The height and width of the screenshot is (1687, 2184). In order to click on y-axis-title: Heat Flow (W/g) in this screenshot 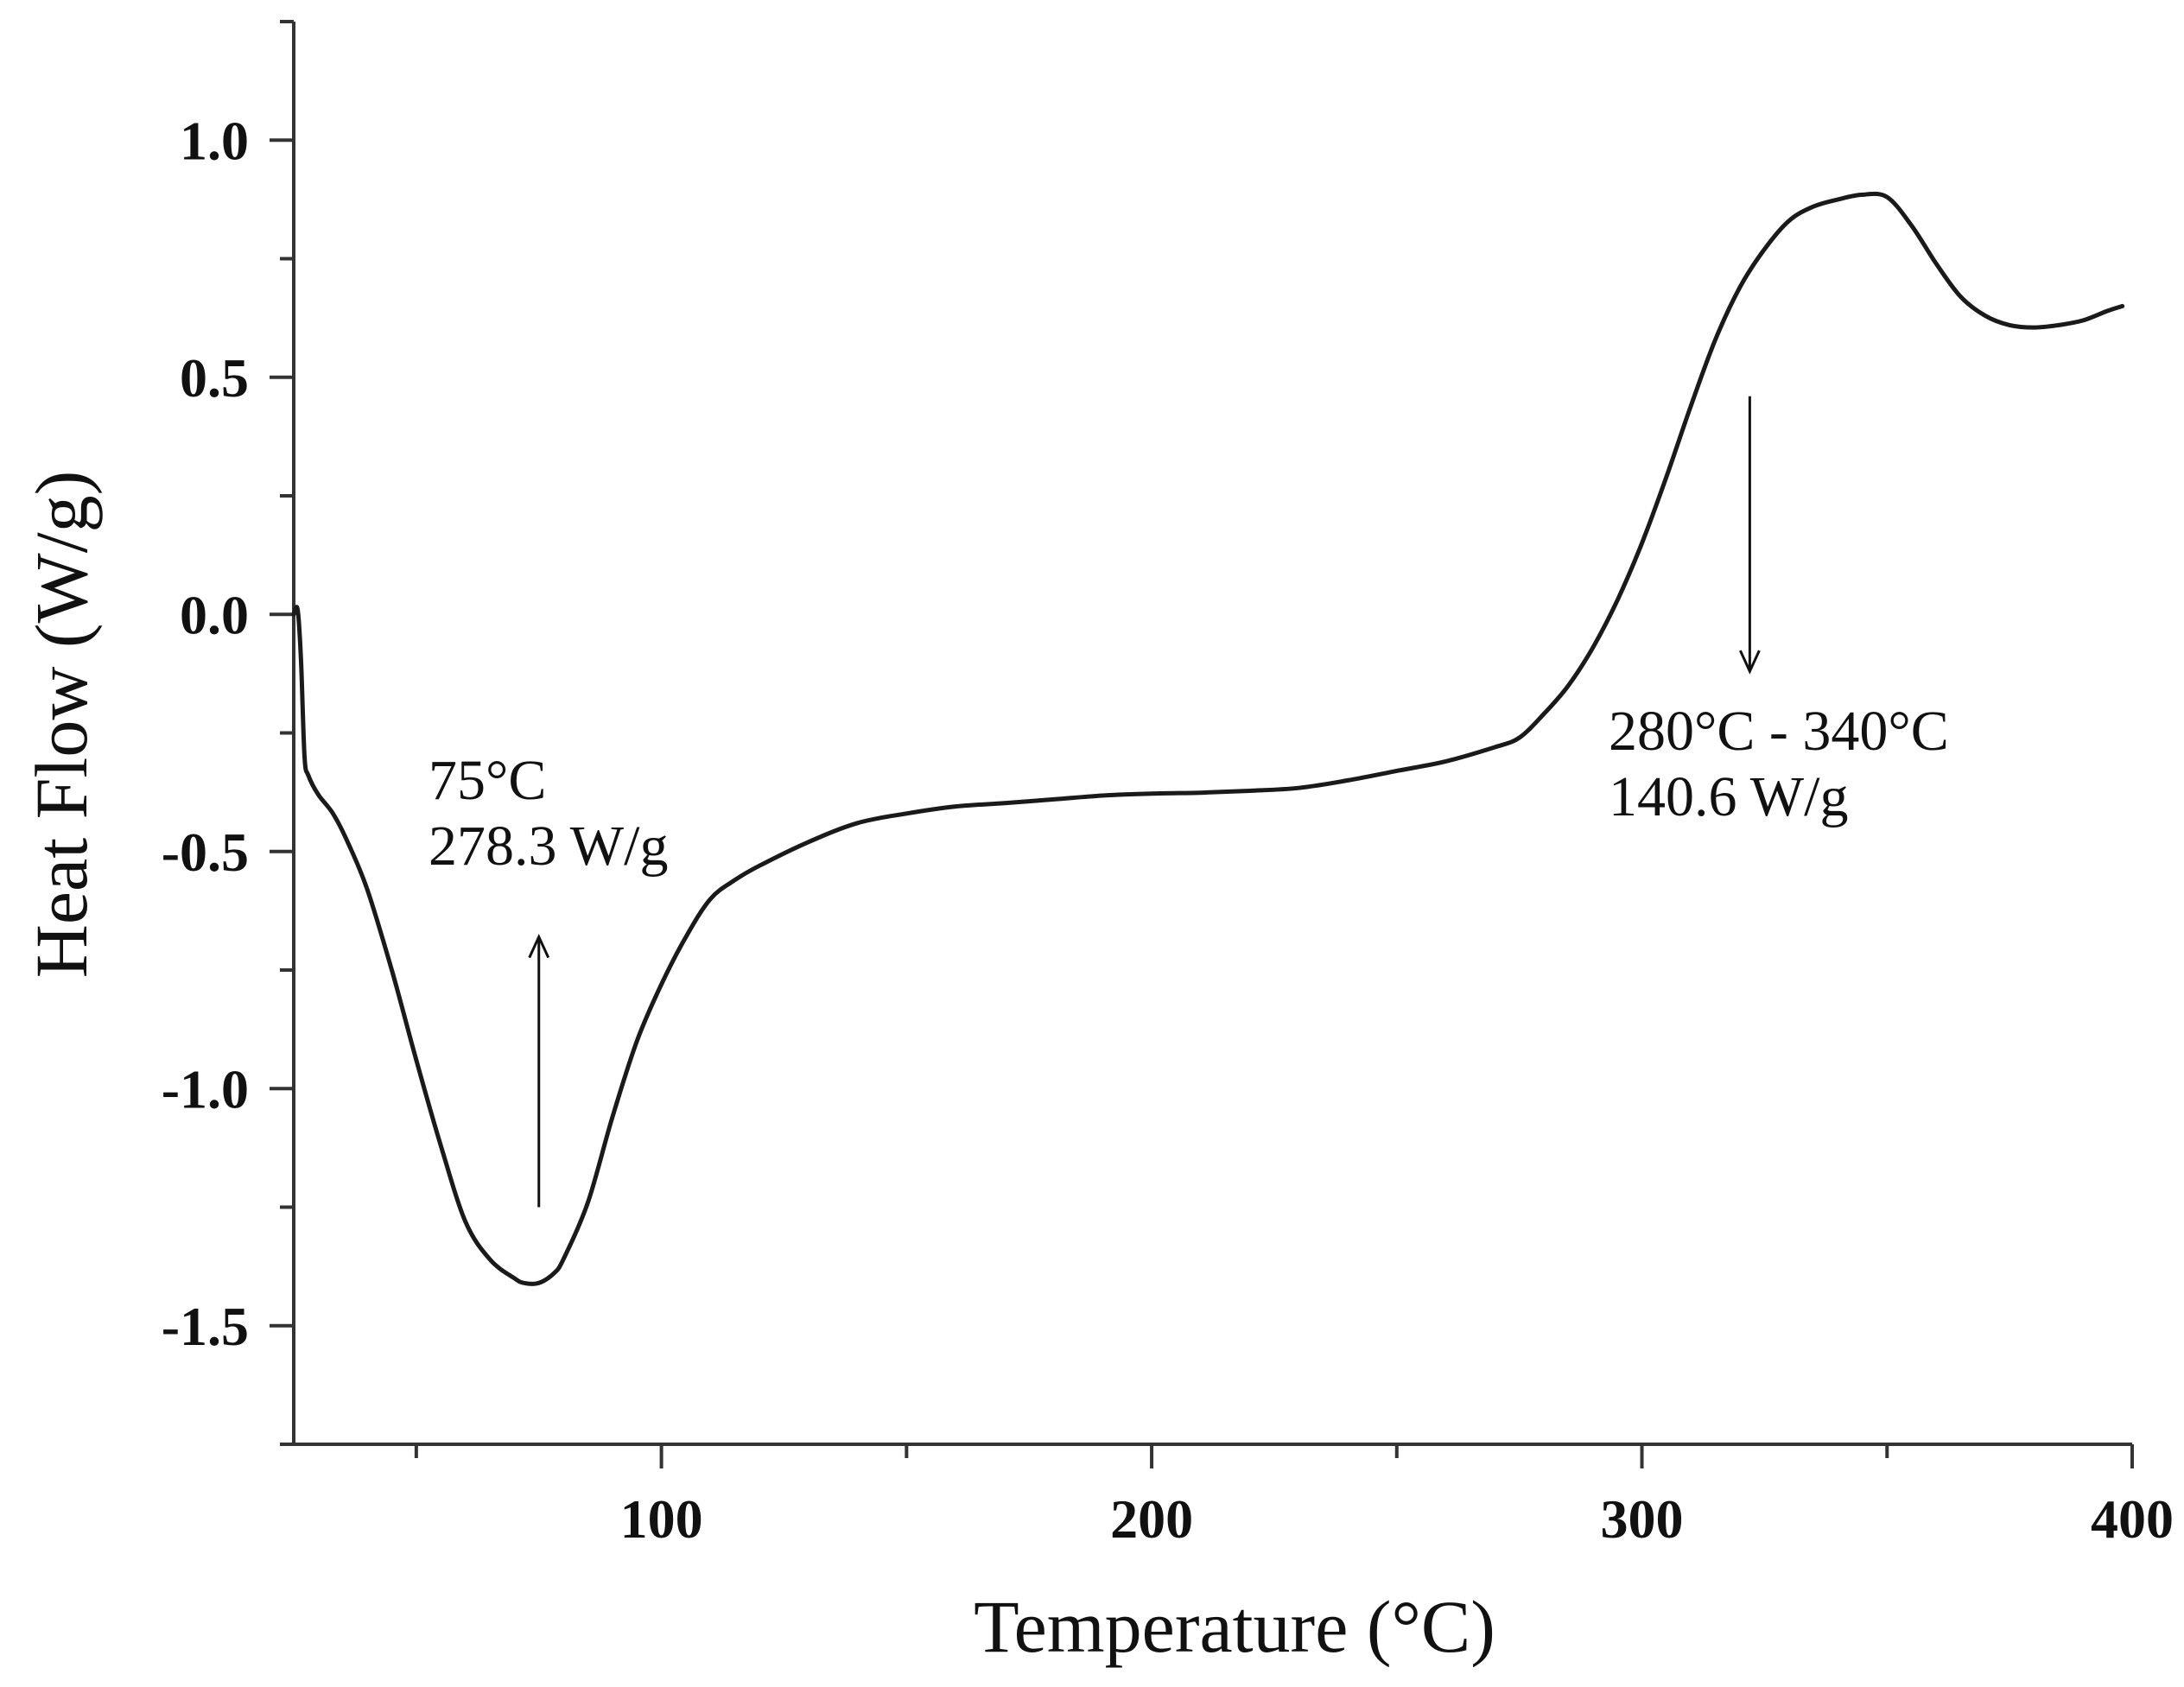, I will do `click(62, 725)`.